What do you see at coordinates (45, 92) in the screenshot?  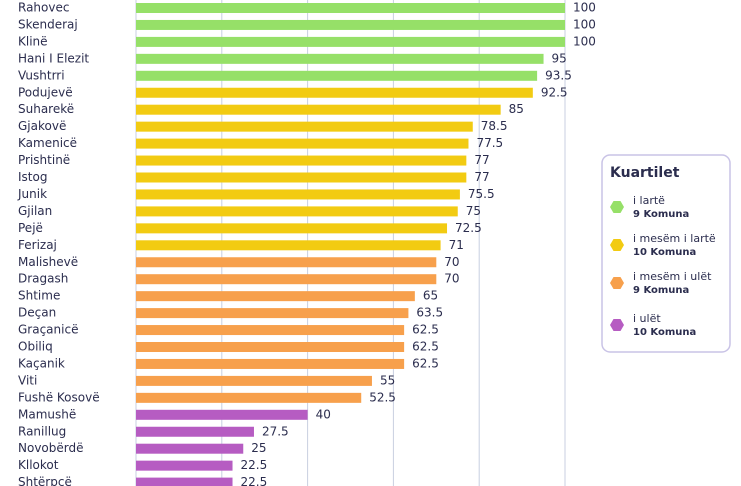 I see `y-tick-label: Podujevë` at bounding box center [45, 92].